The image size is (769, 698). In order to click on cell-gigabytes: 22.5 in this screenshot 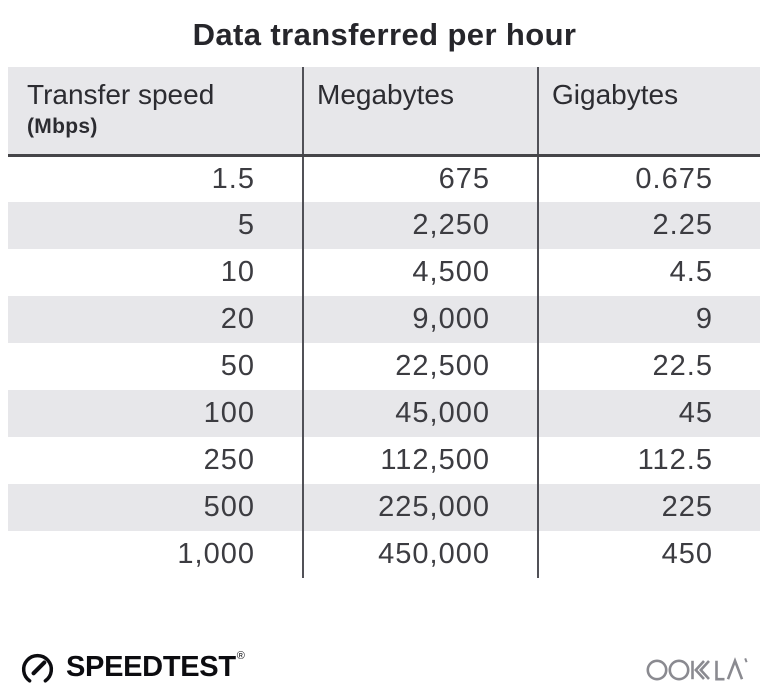, I will do `click(648, 367)`.